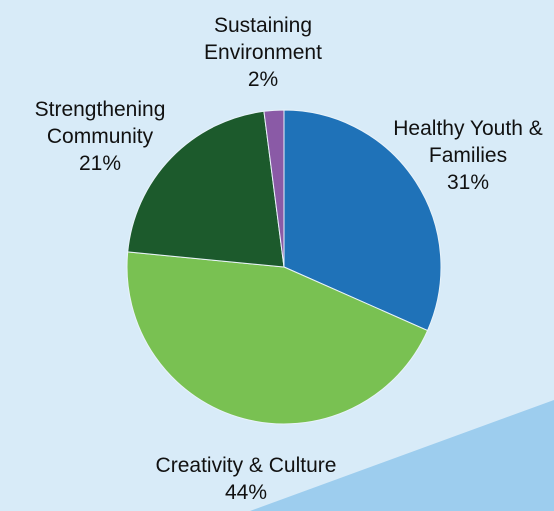 This screenshot has width=554, height=511. What do you see at coordinates (263, 25) in the screenshot?
I see `slice-name-line-sustaining-environment: Sustaining` at bounding box center [263, 25].